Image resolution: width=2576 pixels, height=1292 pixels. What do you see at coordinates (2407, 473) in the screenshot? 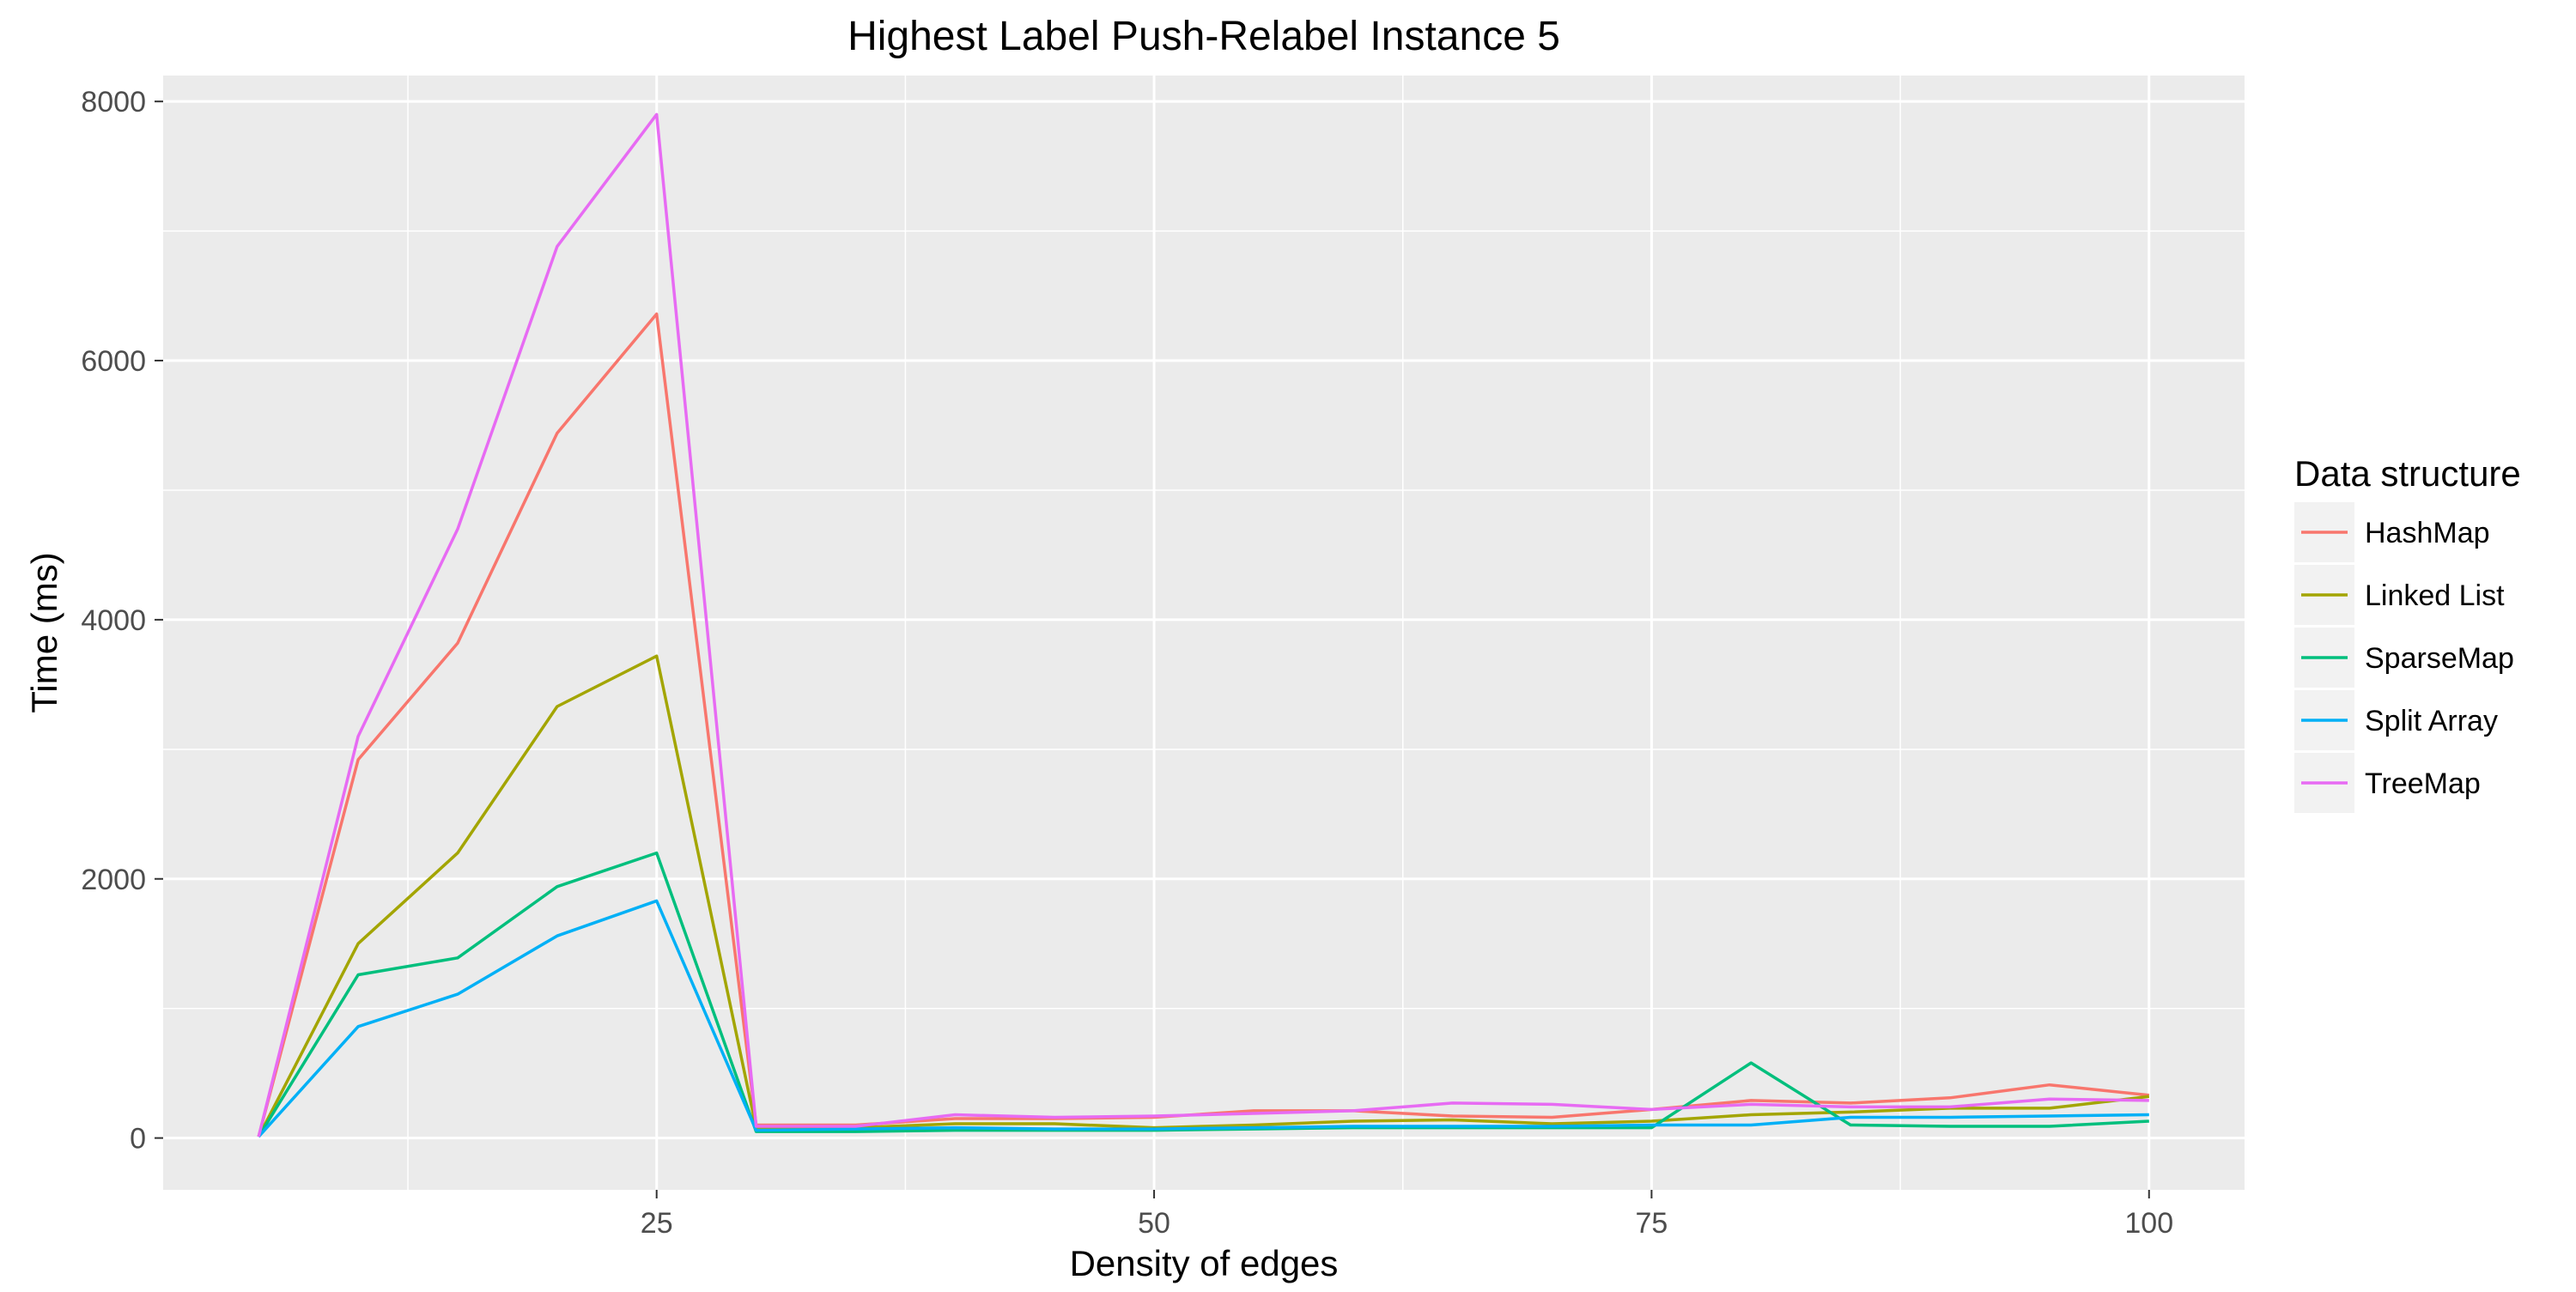
I see `legend-title: Data structure` at bounding box center [2407, 473].